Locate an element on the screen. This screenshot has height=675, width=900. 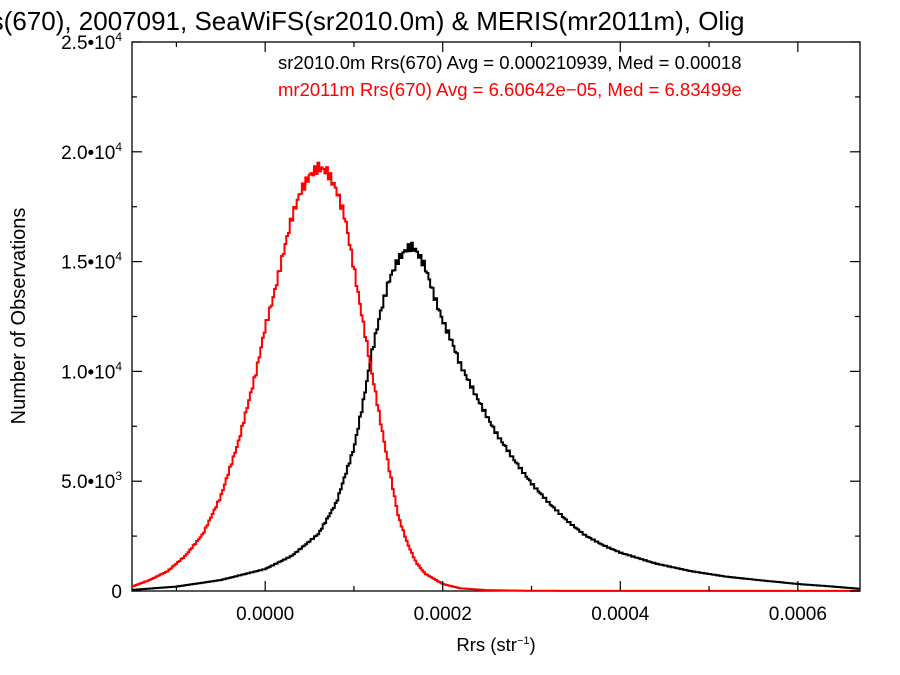
x-axis-label-exponent: −1 is located at coordinates (523, 641).